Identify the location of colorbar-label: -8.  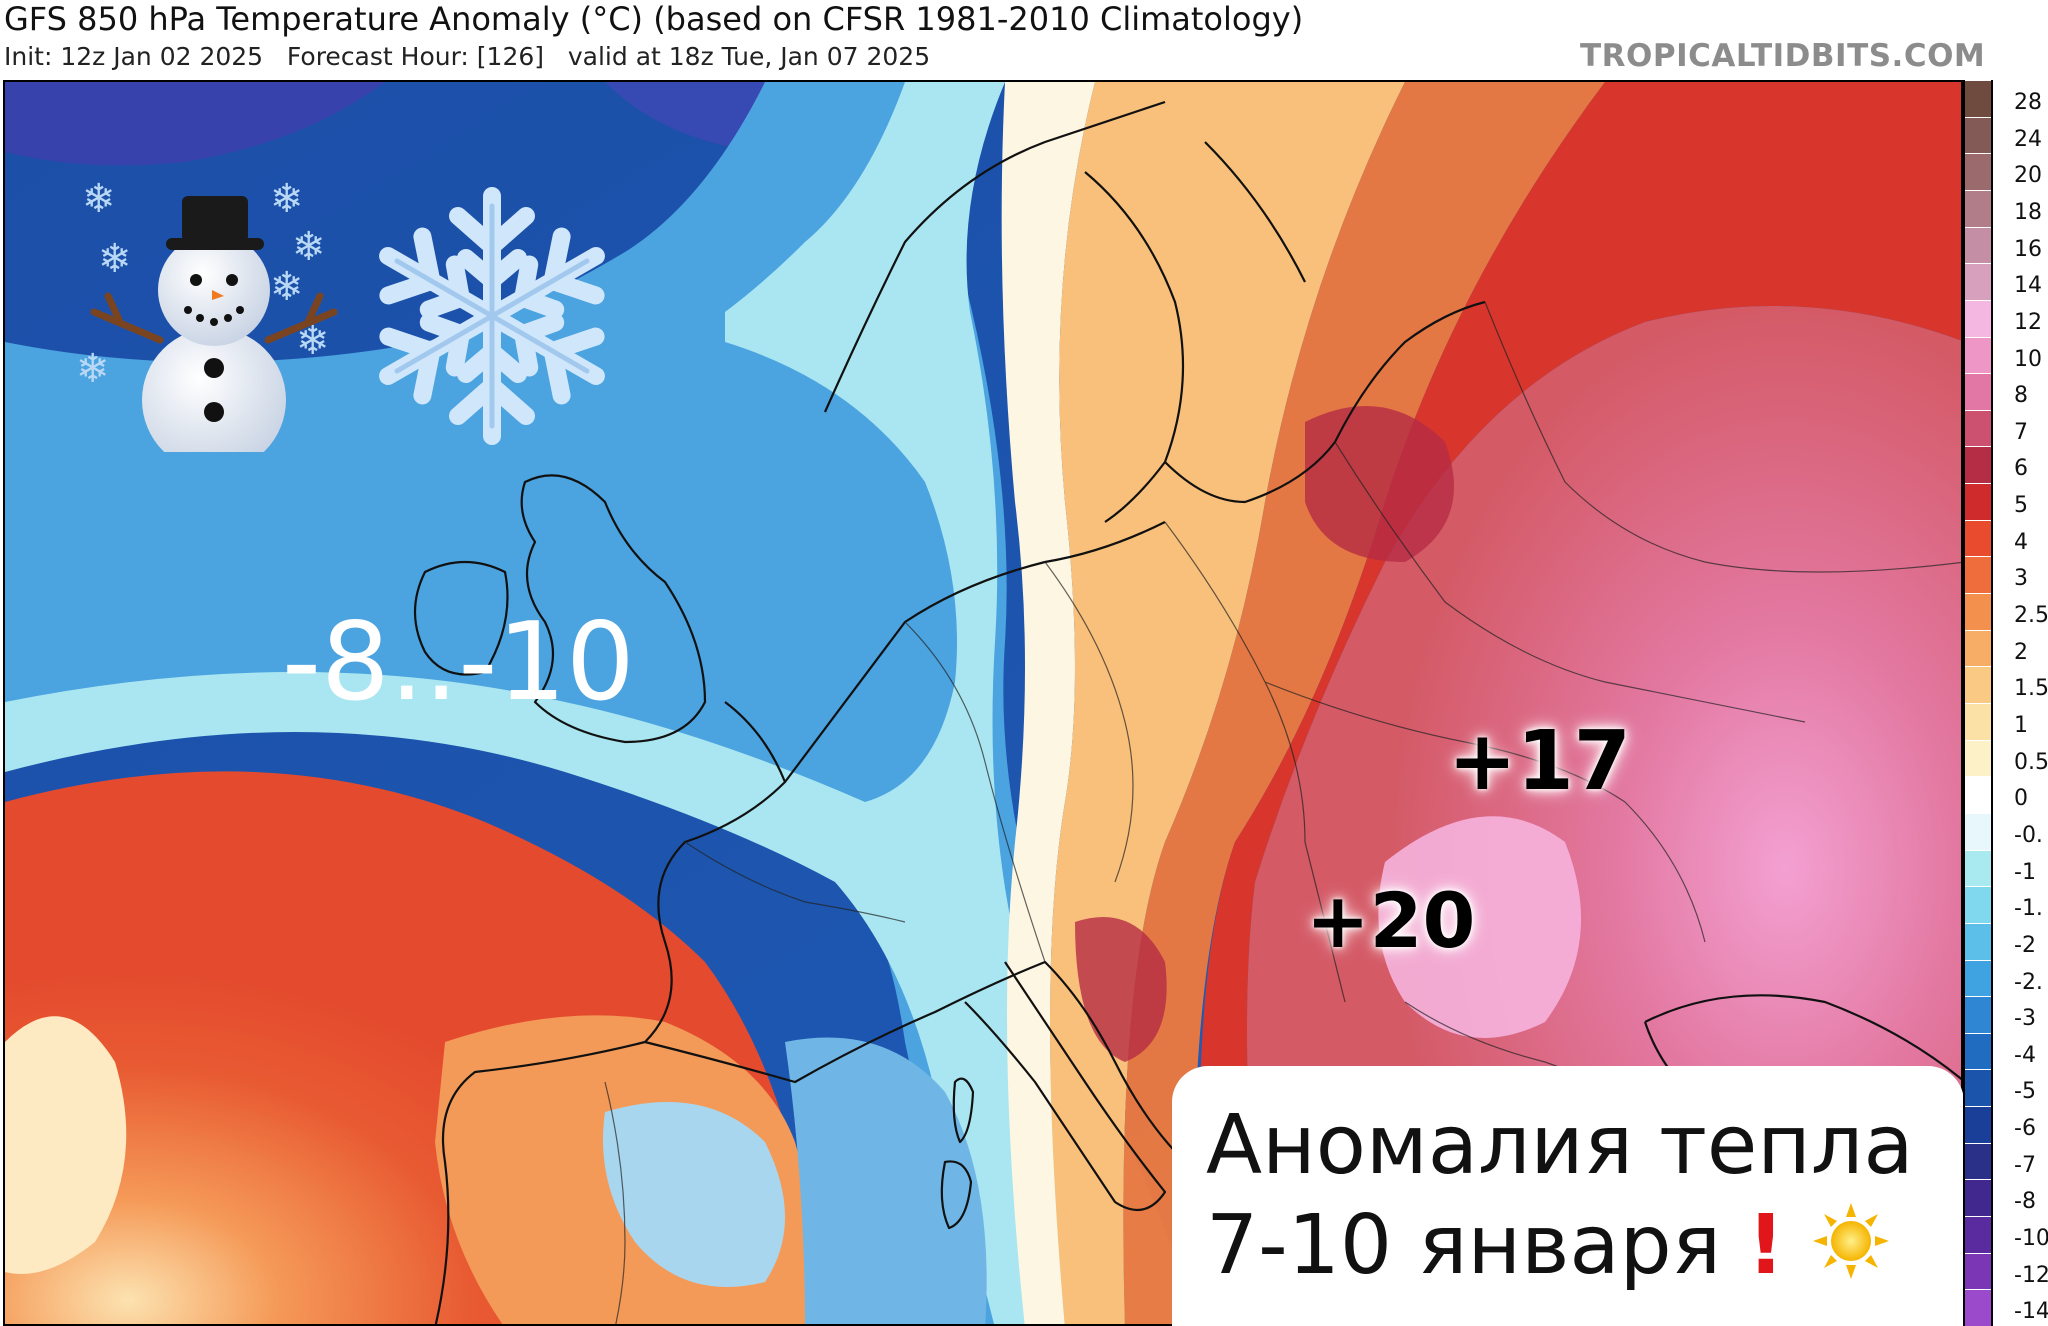
(2025, 1202).